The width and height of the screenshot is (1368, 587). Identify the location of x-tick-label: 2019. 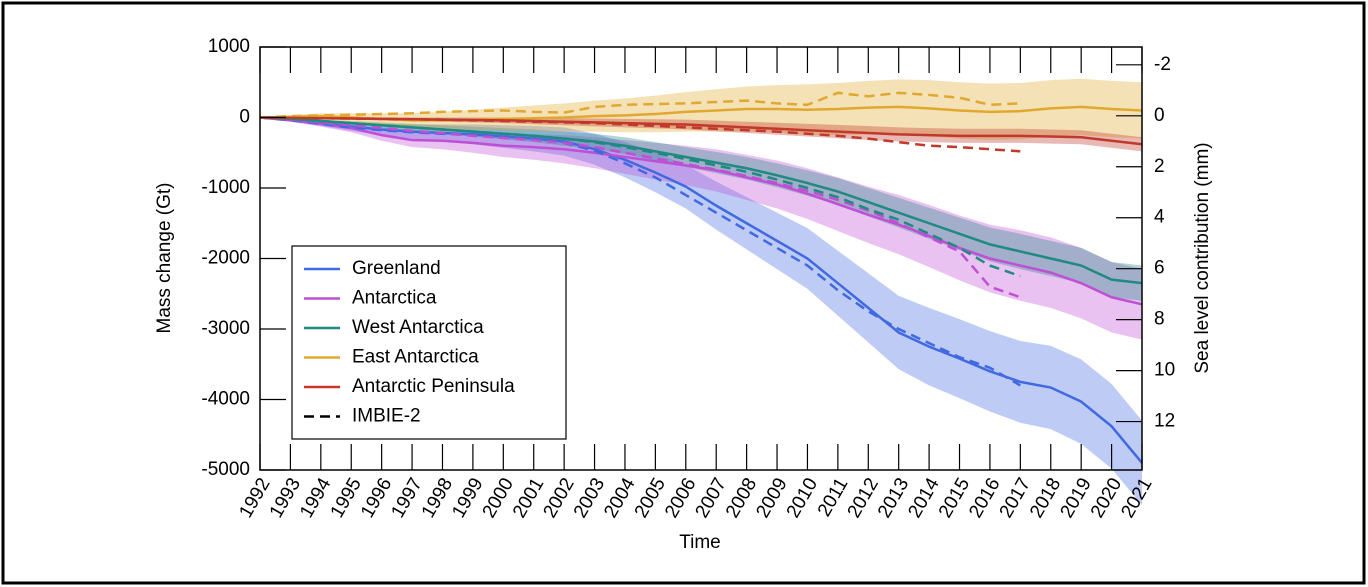
(1076, 498).